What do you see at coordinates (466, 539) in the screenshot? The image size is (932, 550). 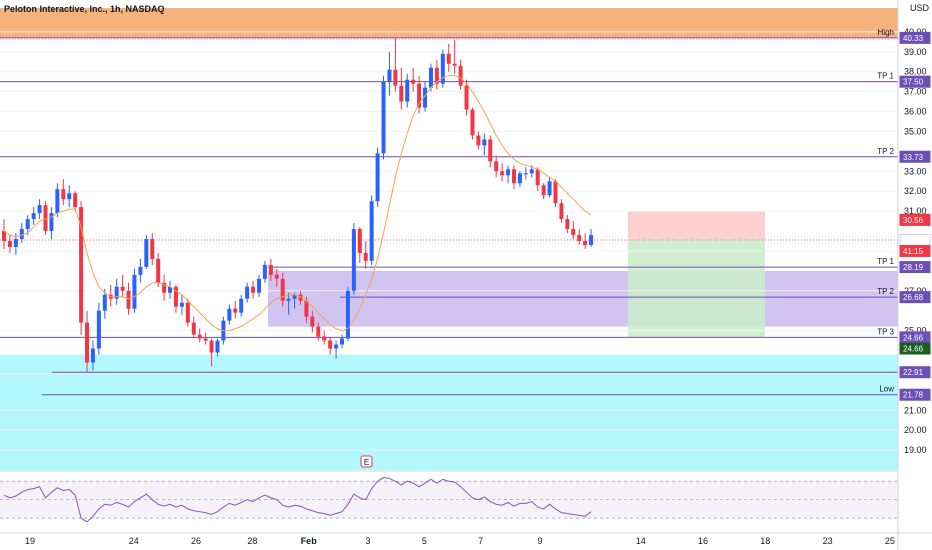 I see `time-axis: 19 24 26 28 Feb 3 5 7 9 14 16 18 23 25` at bounding box center [466, 539].